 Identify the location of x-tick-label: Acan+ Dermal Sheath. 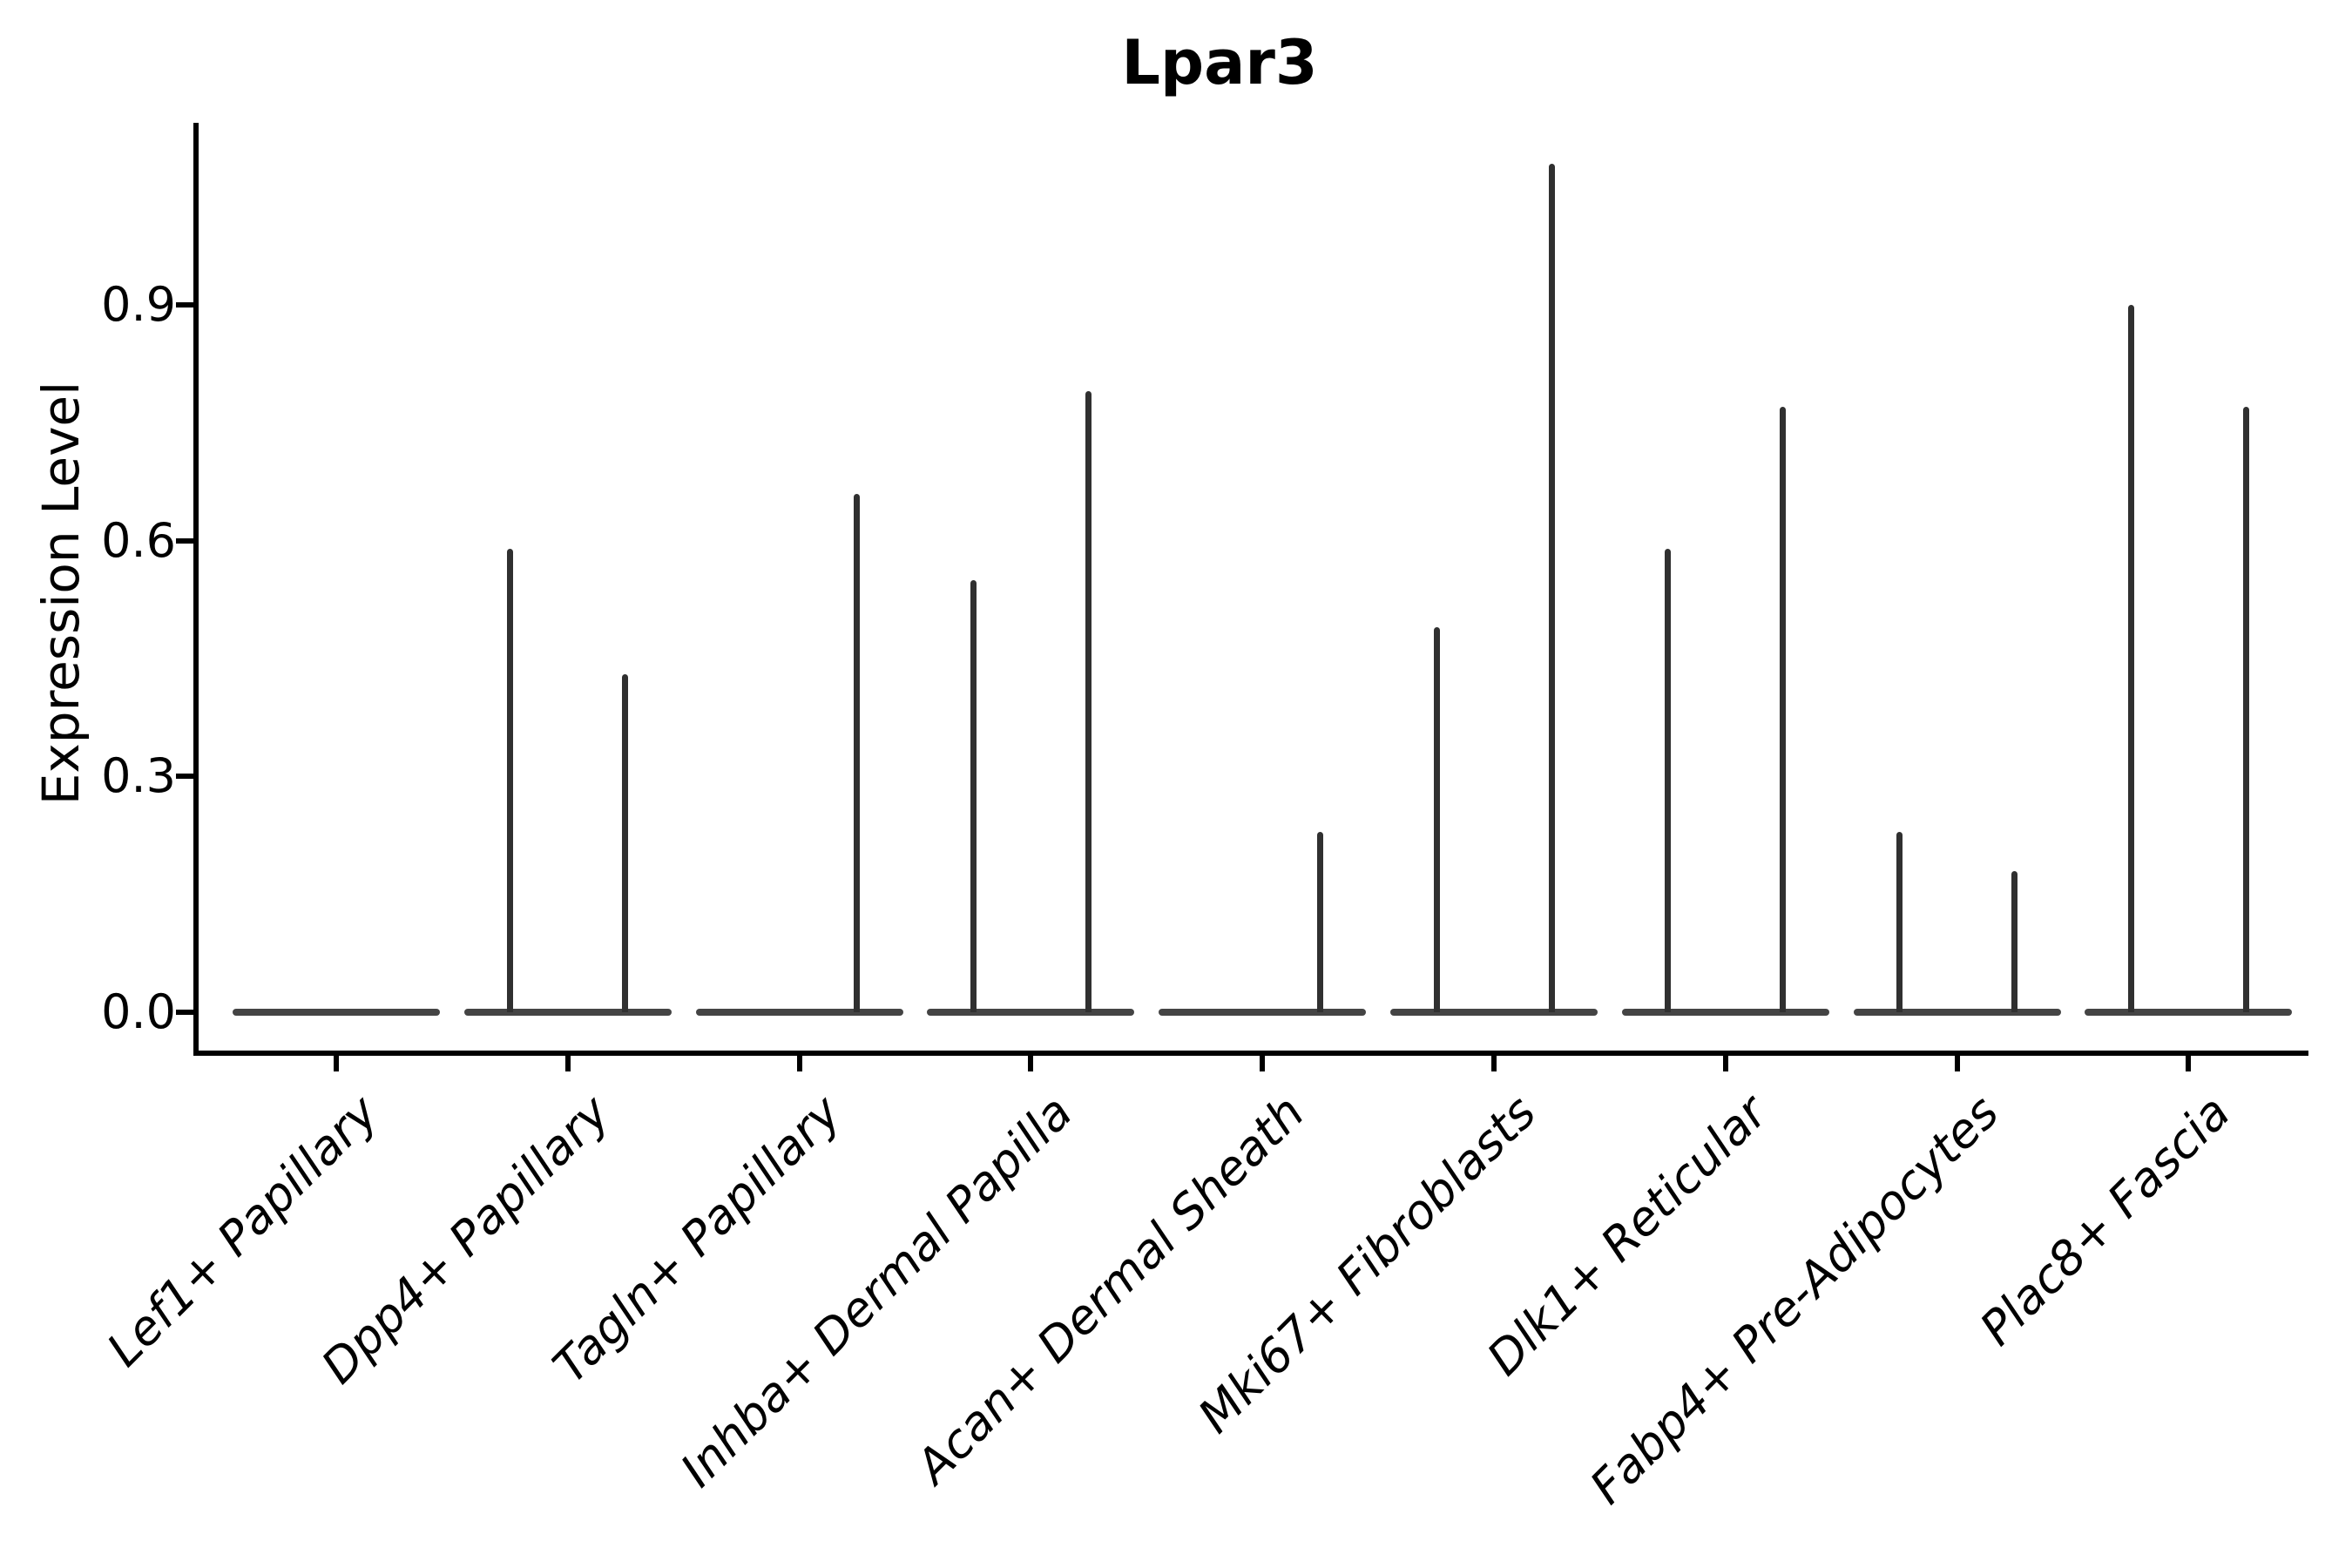
(1110, 1290).